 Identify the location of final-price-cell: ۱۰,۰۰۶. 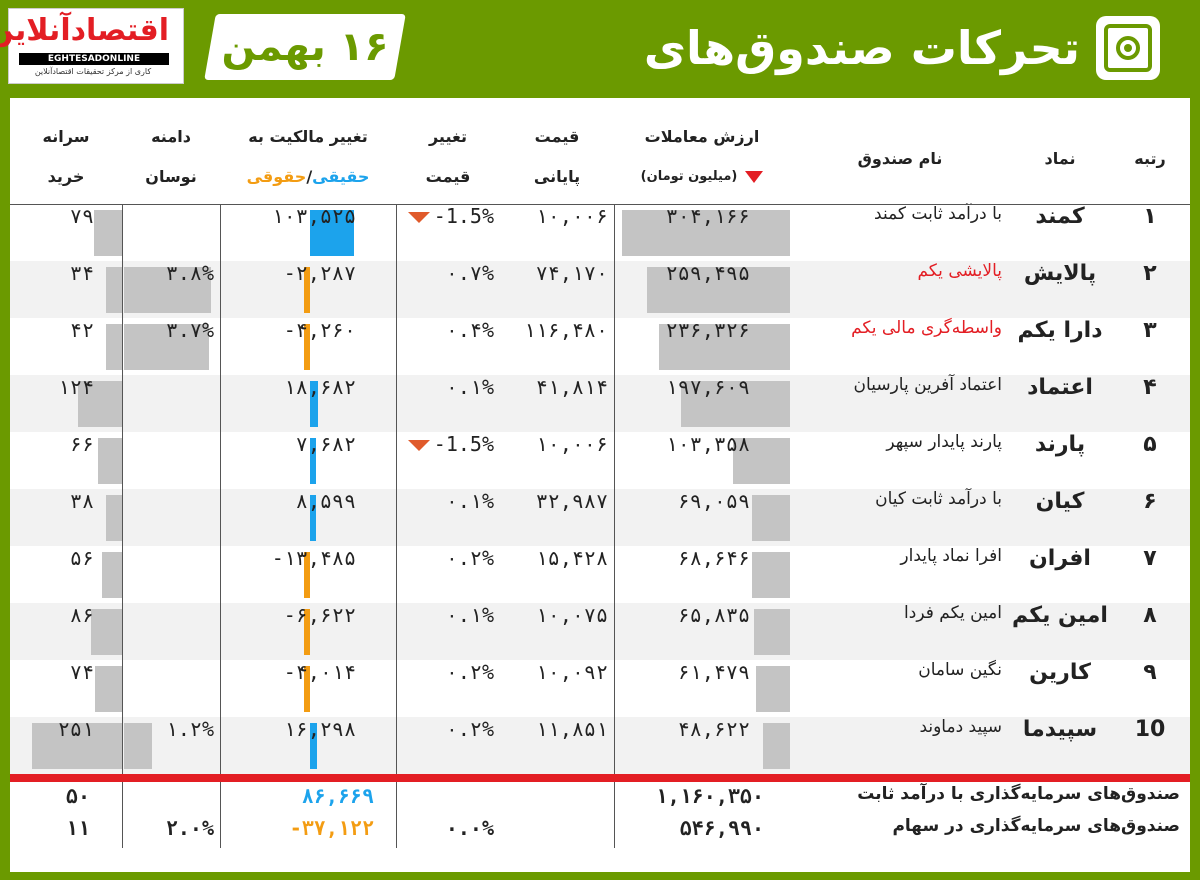
(571, 216).